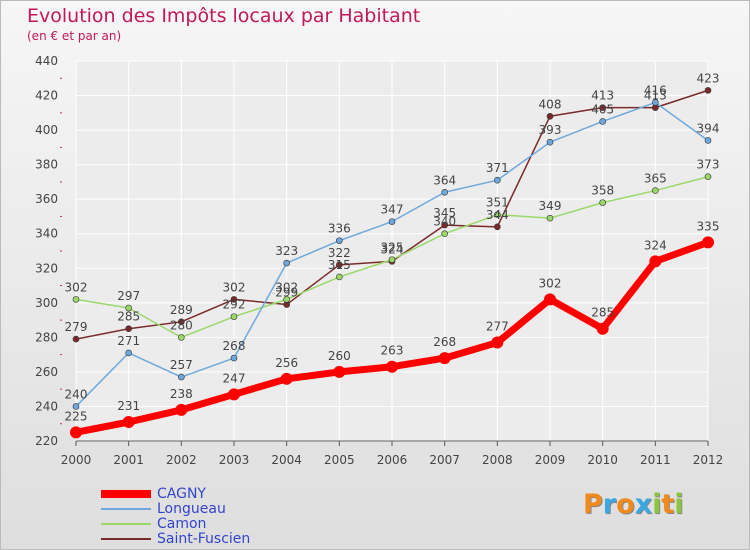  I want to click on data-label: 225, so click(76, 416).